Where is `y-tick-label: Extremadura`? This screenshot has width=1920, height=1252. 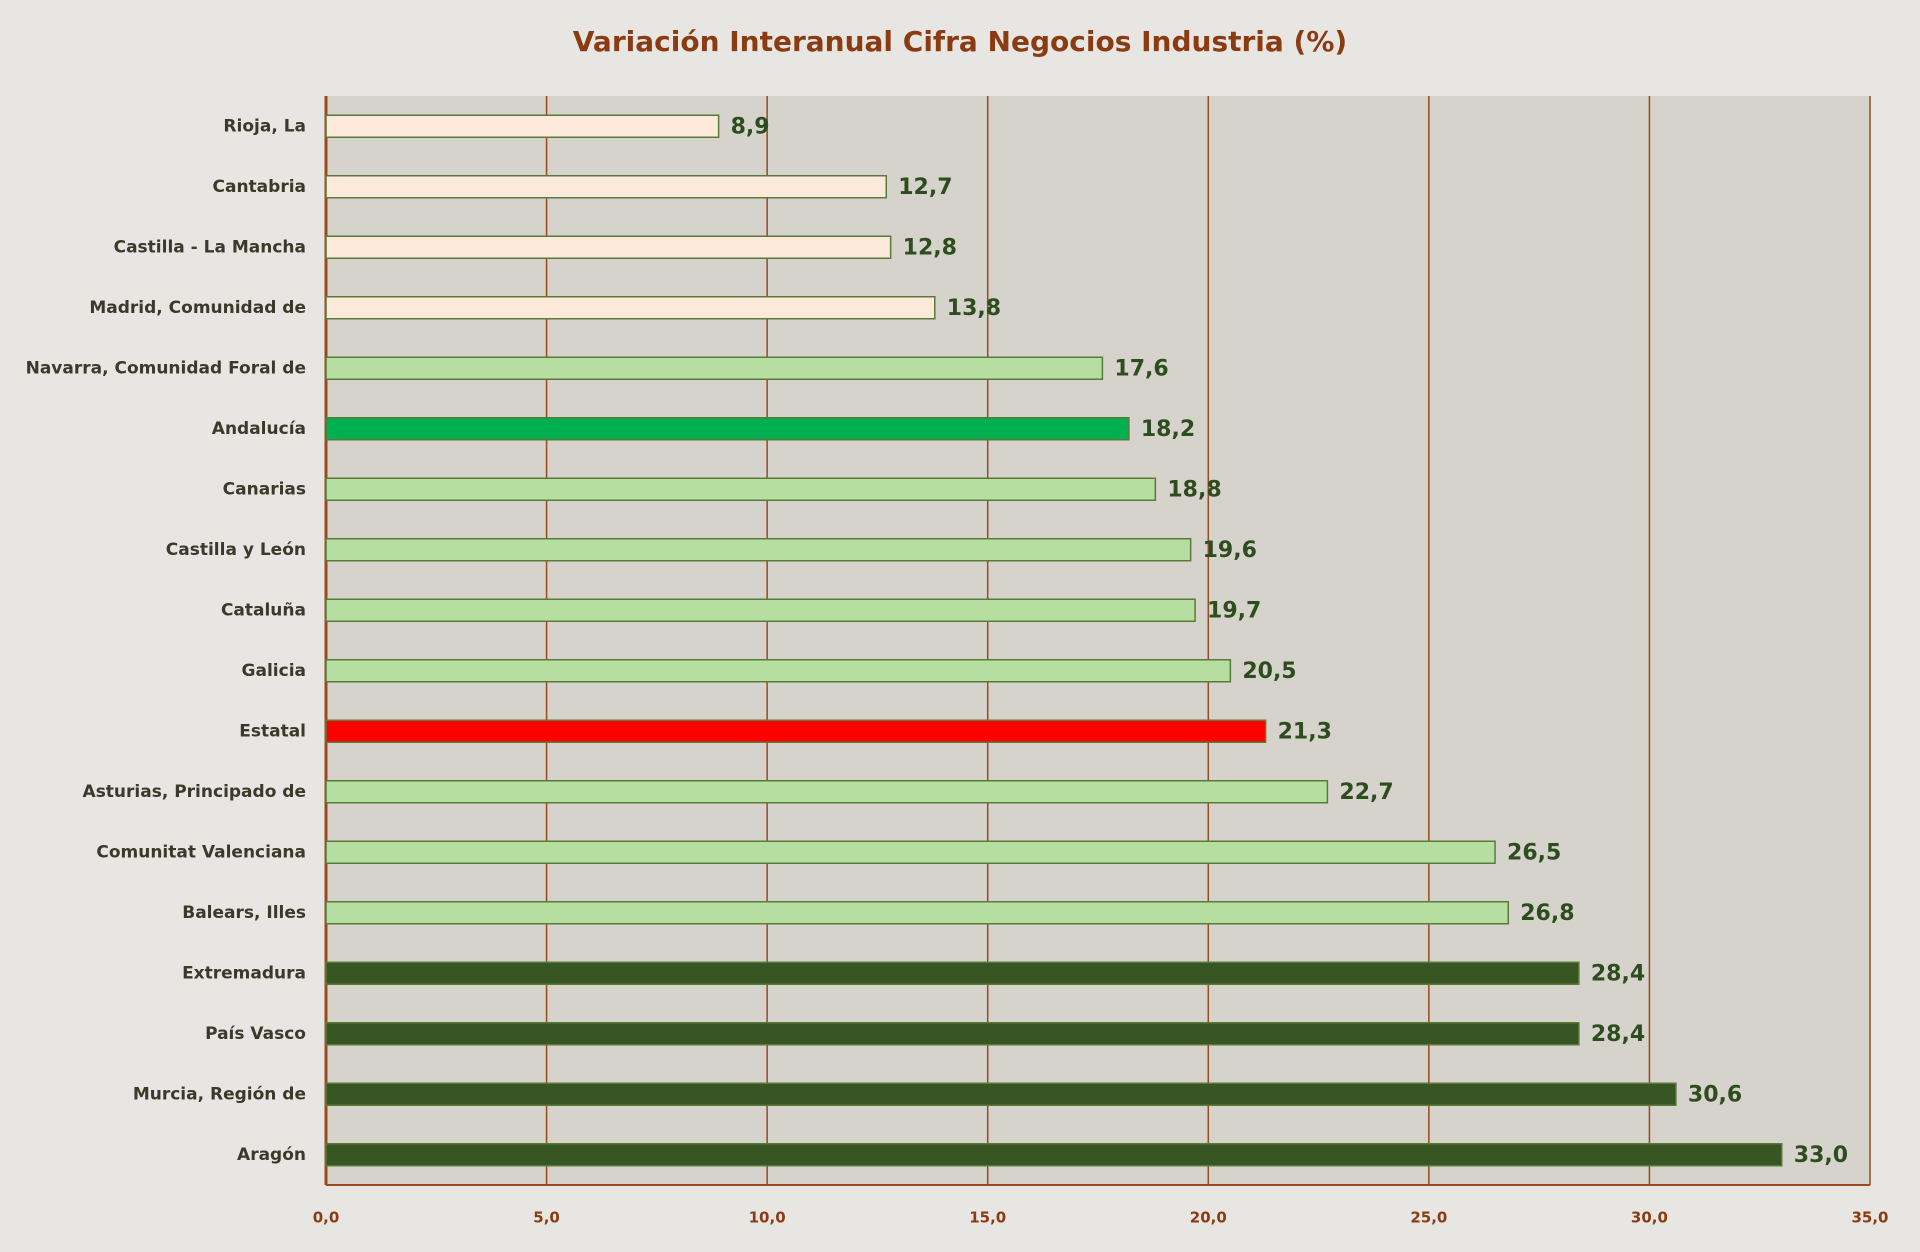
y-tick-label: Extremadura is located at coordinates (244, 973).